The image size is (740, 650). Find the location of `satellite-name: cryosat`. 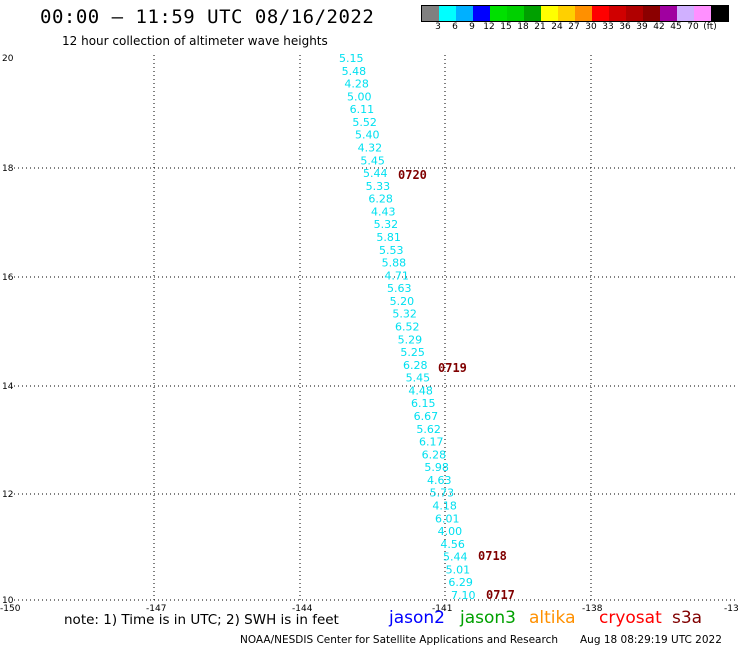

satellite-name: cryosat is located at coordinates (630, 618).